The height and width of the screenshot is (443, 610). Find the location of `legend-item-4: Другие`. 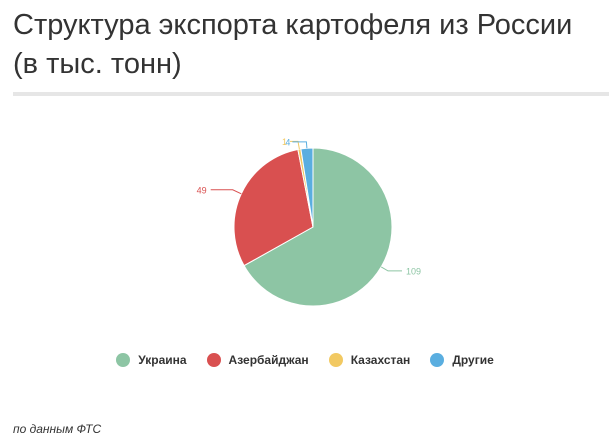

legend-item-4: Другие is located at coordinates (462, 360).